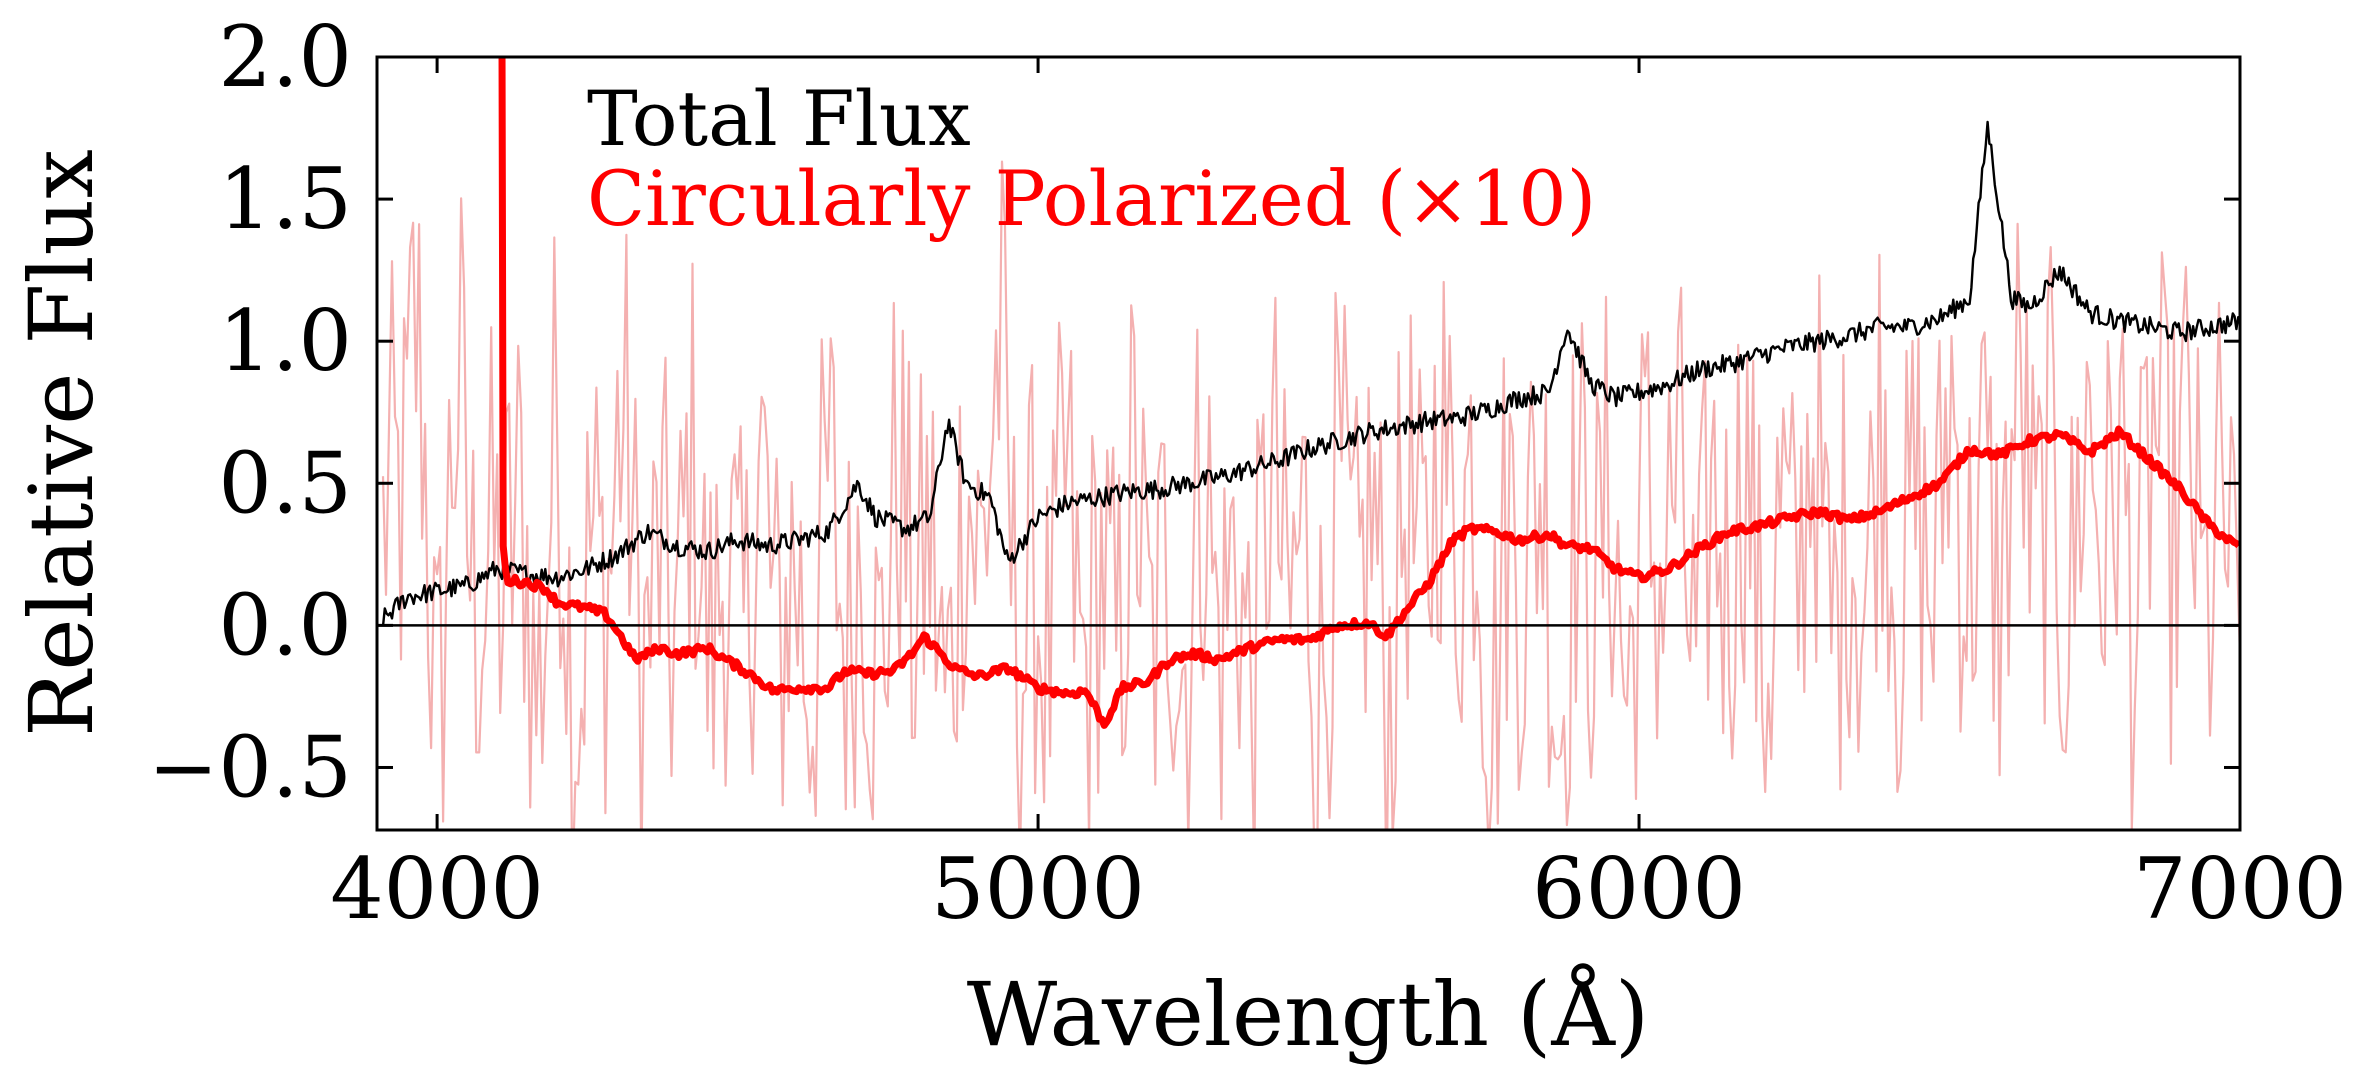 The width and height of the screenshot is (2375, 1081). What do you see at coordinates (1639, 889) in the screenshot?
I see `x-tick-label: 6000` at bounding box center [1639, 889].